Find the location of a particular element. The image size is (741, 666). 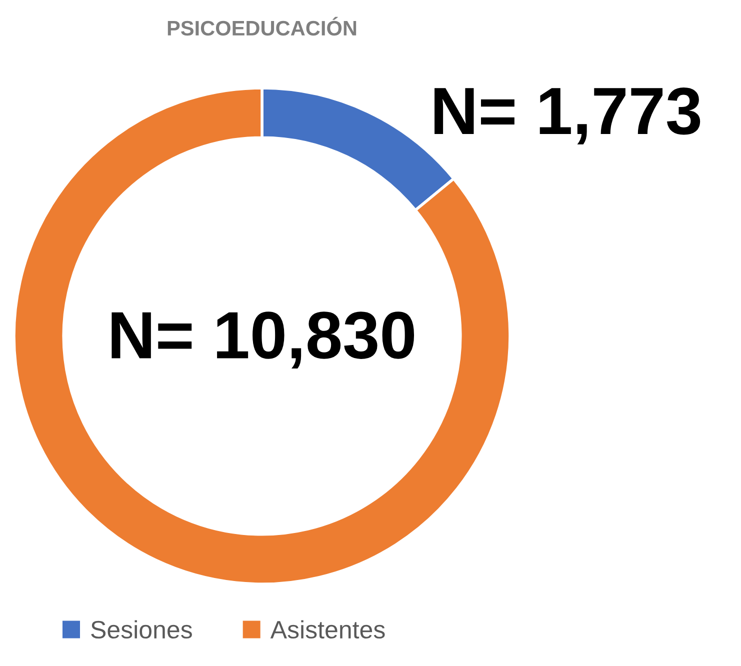

legend-label: Asistentes is located at coordinates (327, 629).